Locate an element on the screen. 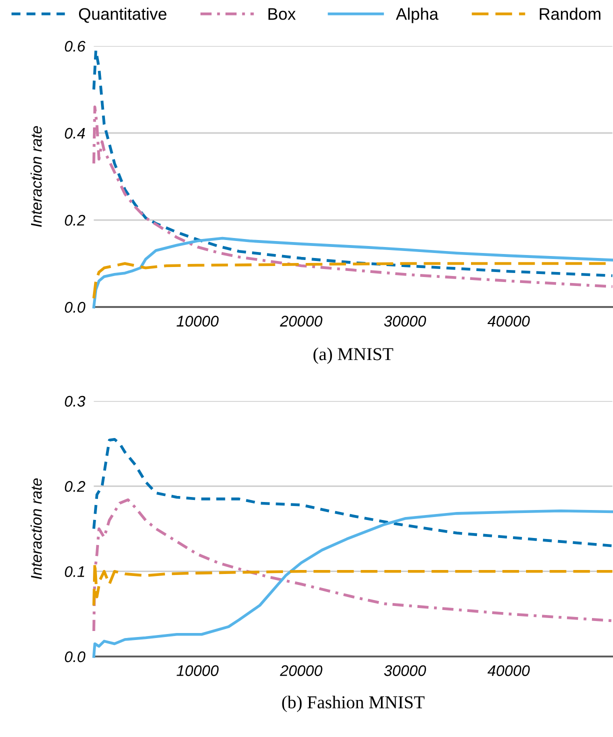 This screenshot has width=613, height=737. text: (a) MNIST is located at coordinates (354, 356).